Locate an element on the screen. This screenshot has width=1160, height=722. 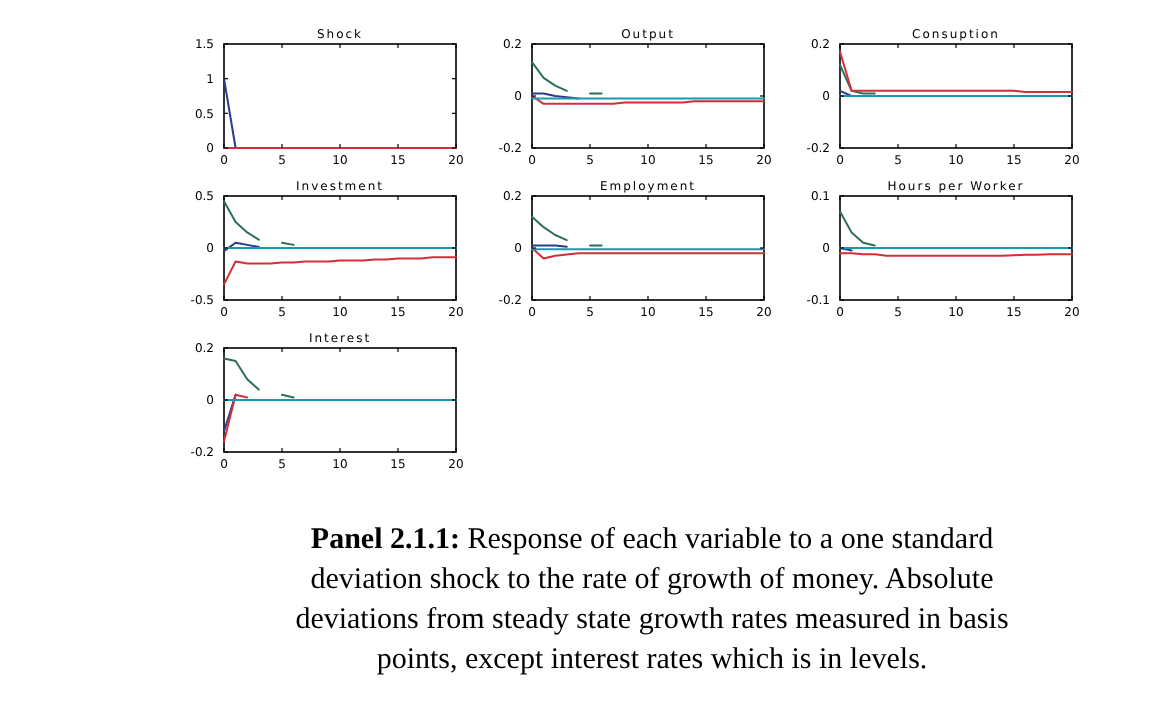
text: Panel 2.1.1: is located at coordinates (385, 540).